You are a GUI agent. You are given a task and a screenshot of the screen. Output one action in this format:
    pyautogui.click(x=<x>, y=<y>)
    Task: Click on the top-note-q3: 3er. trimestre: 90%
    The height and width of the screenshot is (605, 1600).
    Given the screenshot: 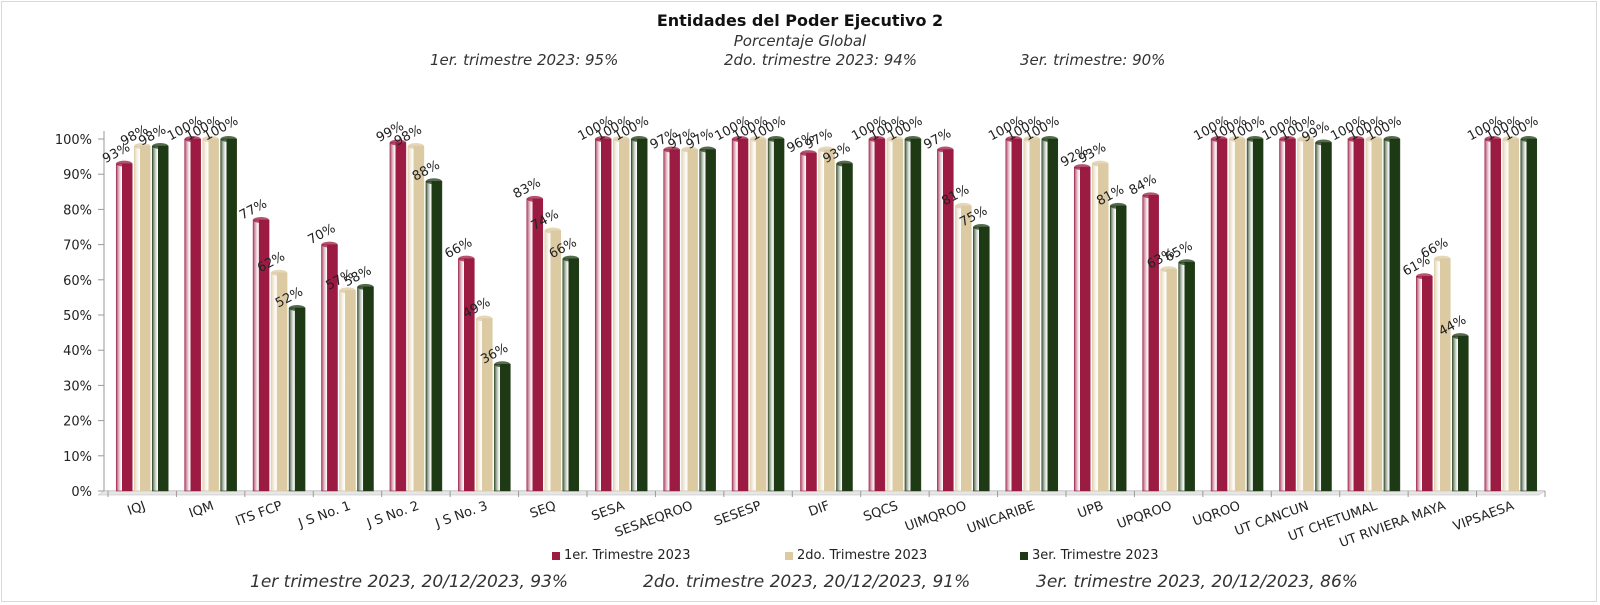 What is the action you would take?
    pyautogui.click(x=1093, y=60)
    